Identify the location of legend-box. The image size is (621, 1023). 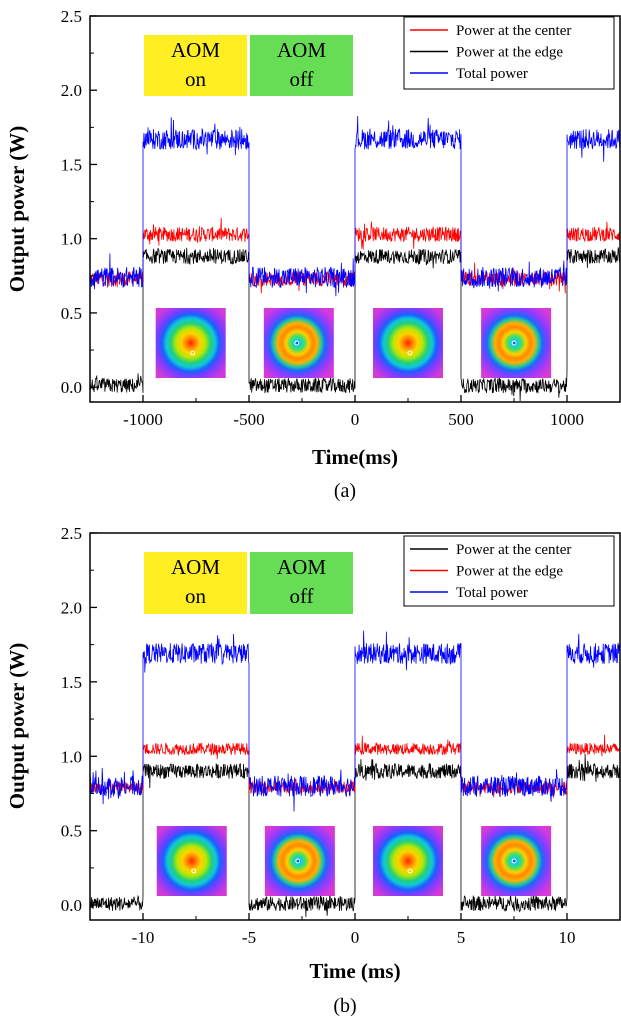
(509, 53).